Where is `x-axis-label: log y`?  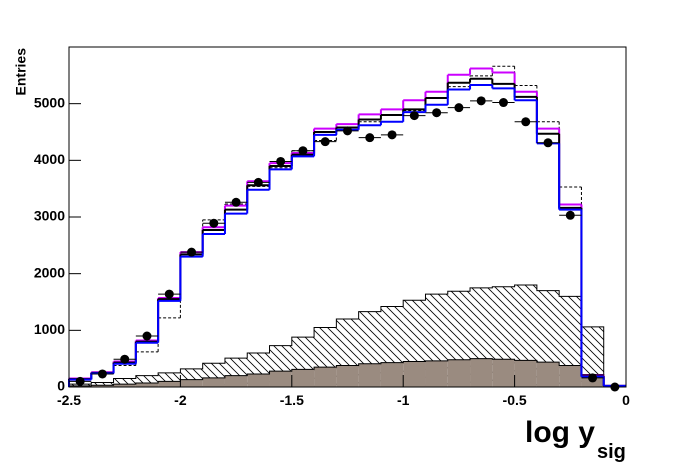 x-axis-label: log y is located at coordinates (560, 432).